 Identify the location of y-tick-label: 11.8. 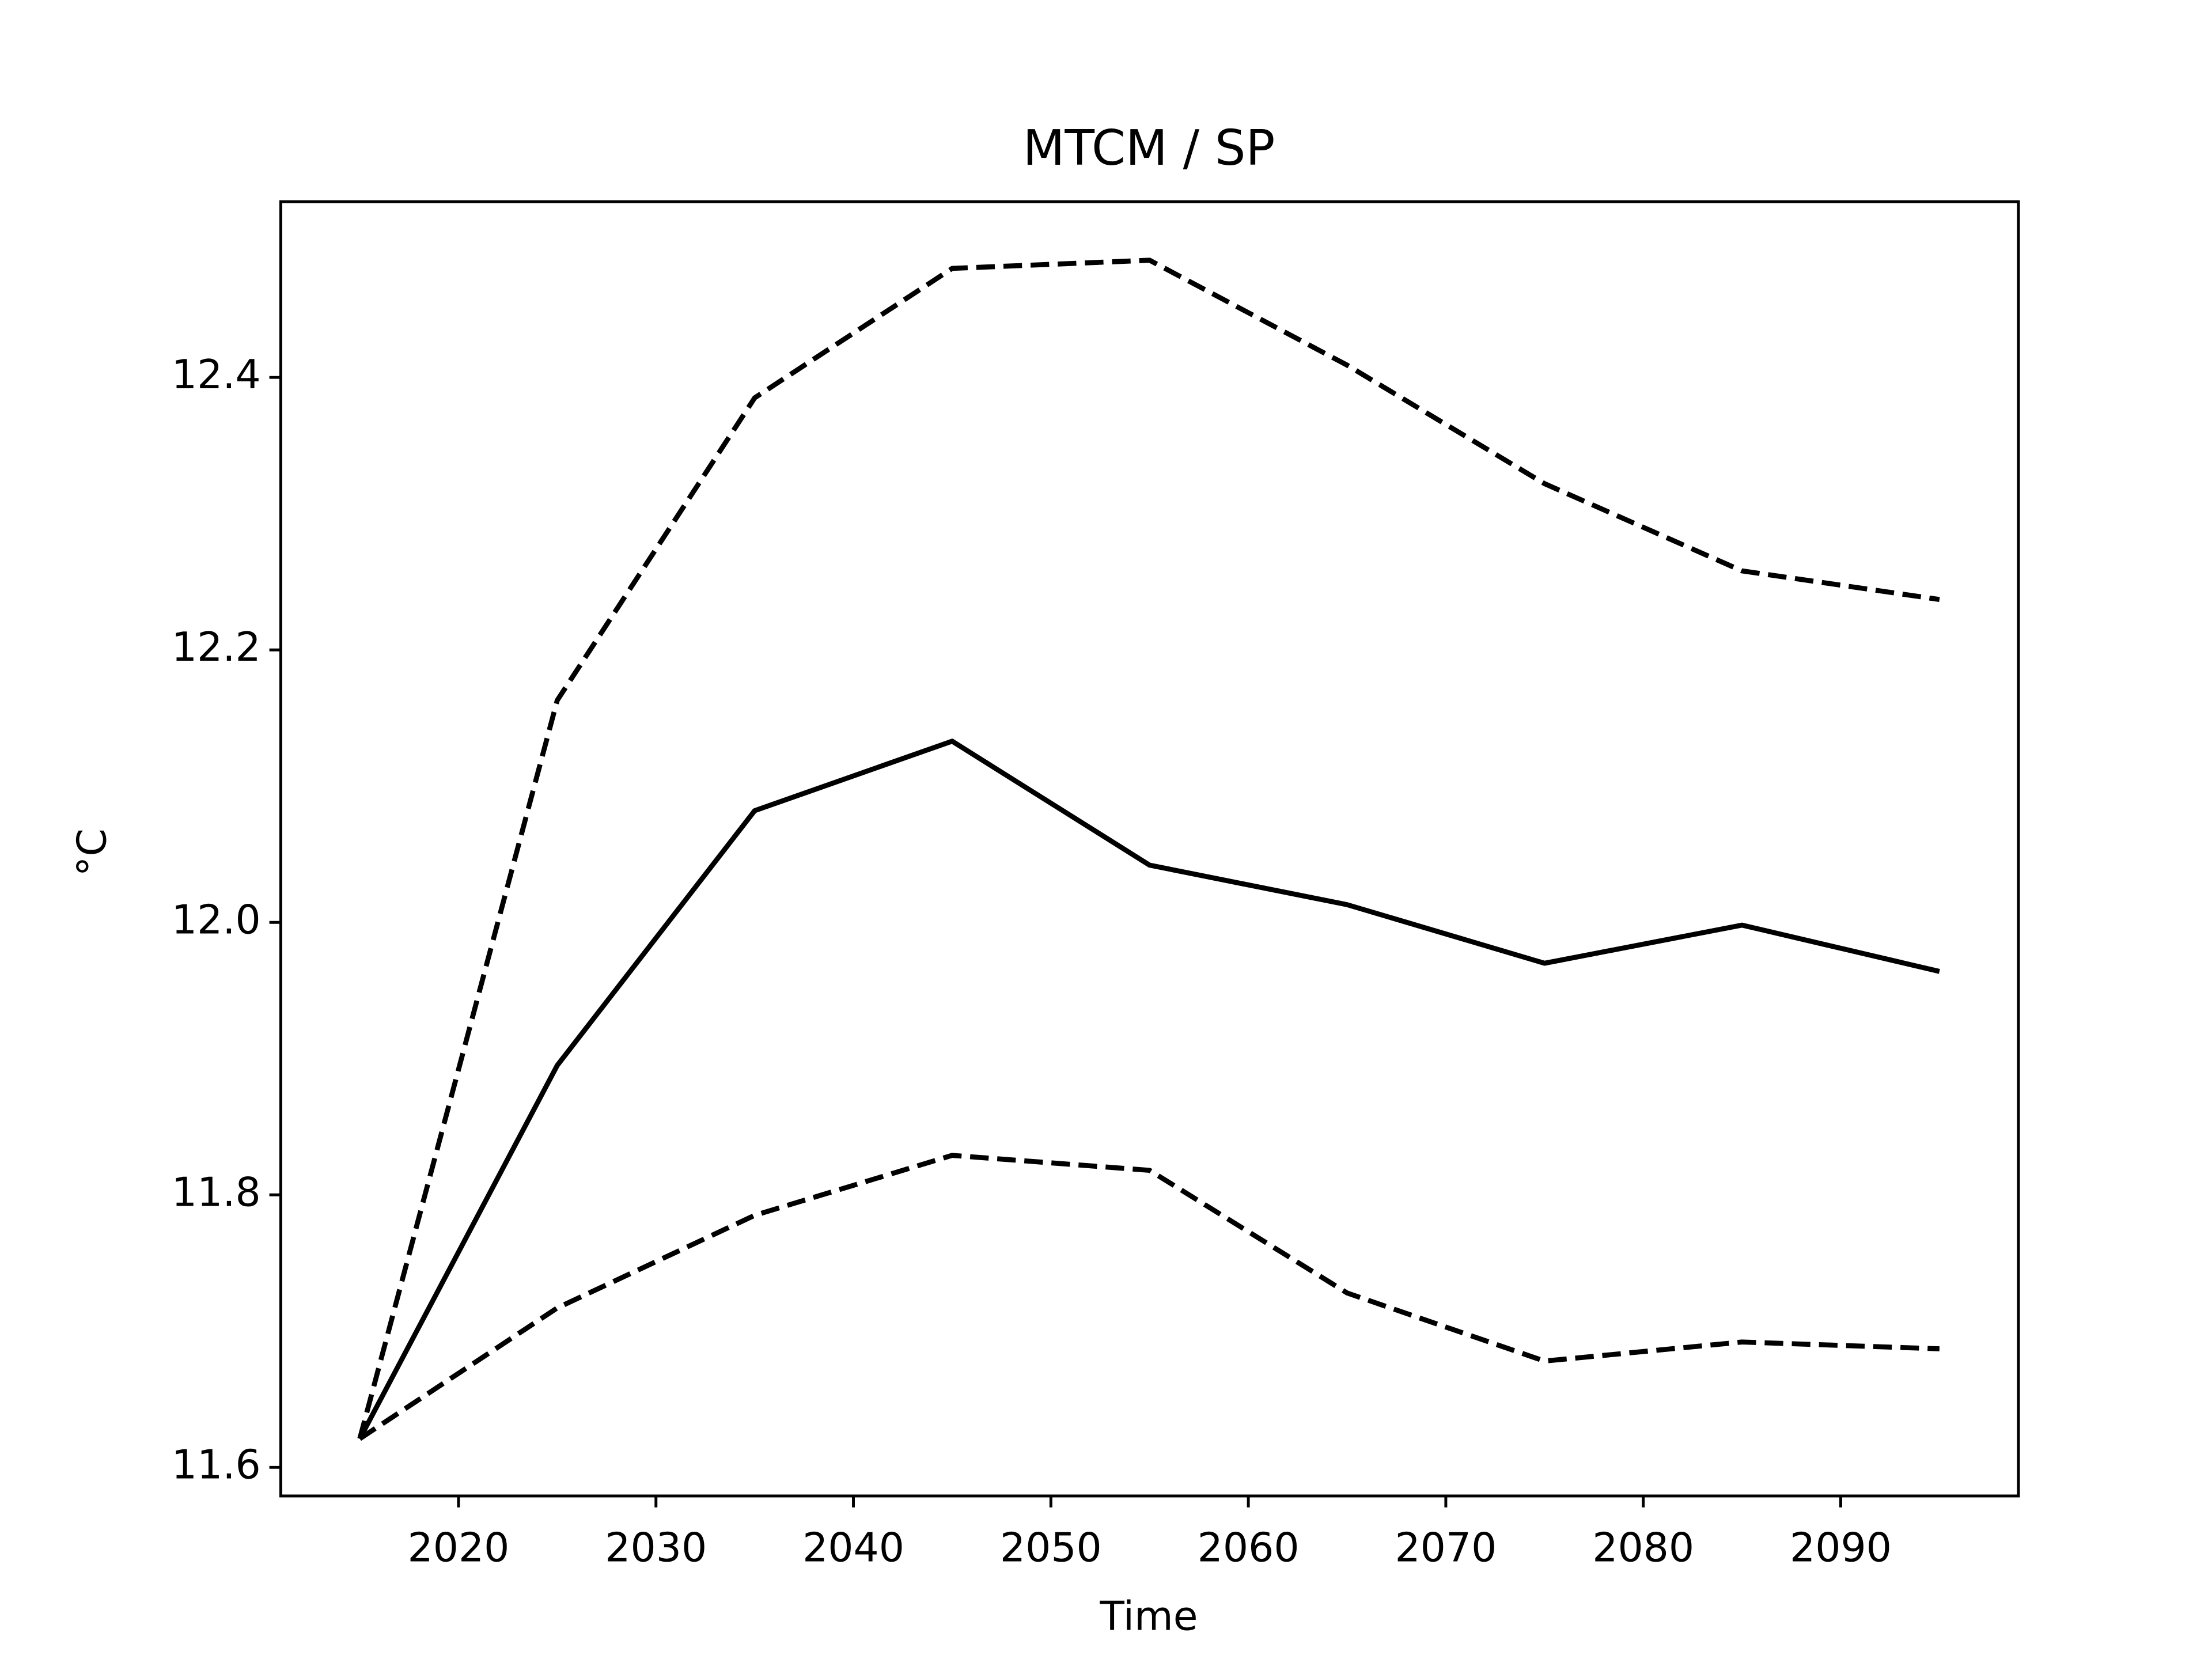
(216, 1192).